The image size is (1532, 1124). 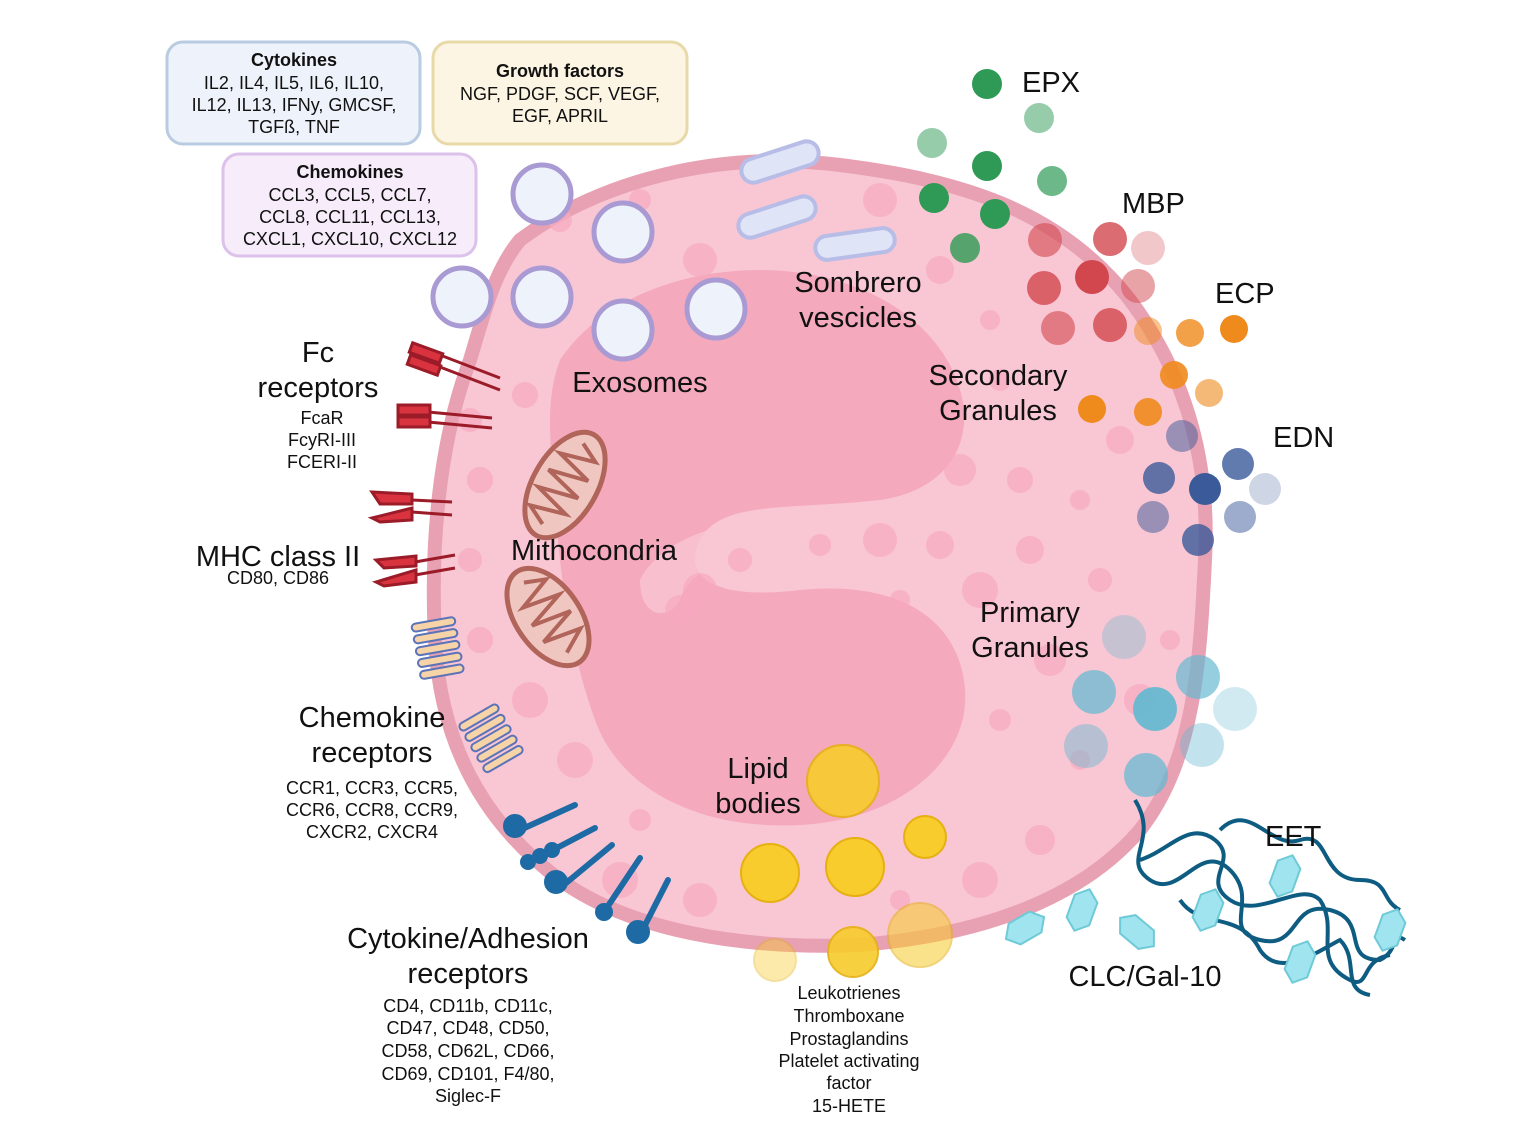 What do you see at coordinates (294, 105) in the screenshot?
I see `cytokines-line: IL12, IL13, IFNy, GMCSF,` at bounding box center [294, 105].